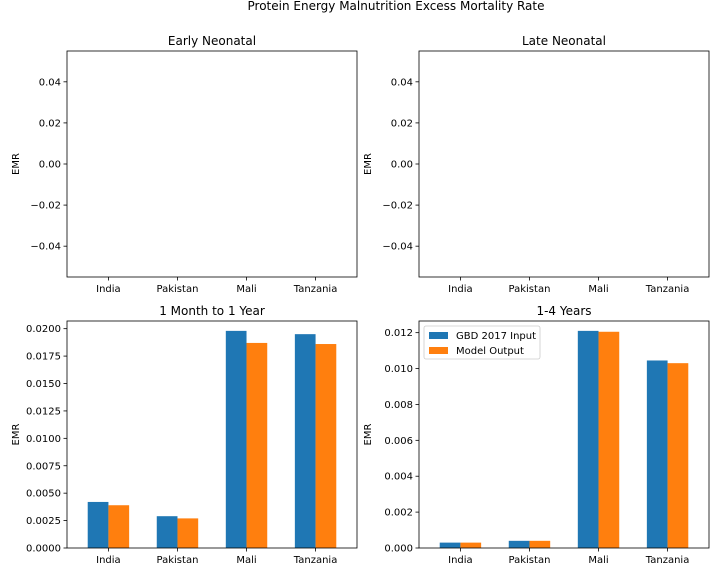 The width and height of the screenshot is (720, 576). Describe the element at coordinates (212, 41) in the screenshot. I see `subplot-title: Early Neonatal` at that location.